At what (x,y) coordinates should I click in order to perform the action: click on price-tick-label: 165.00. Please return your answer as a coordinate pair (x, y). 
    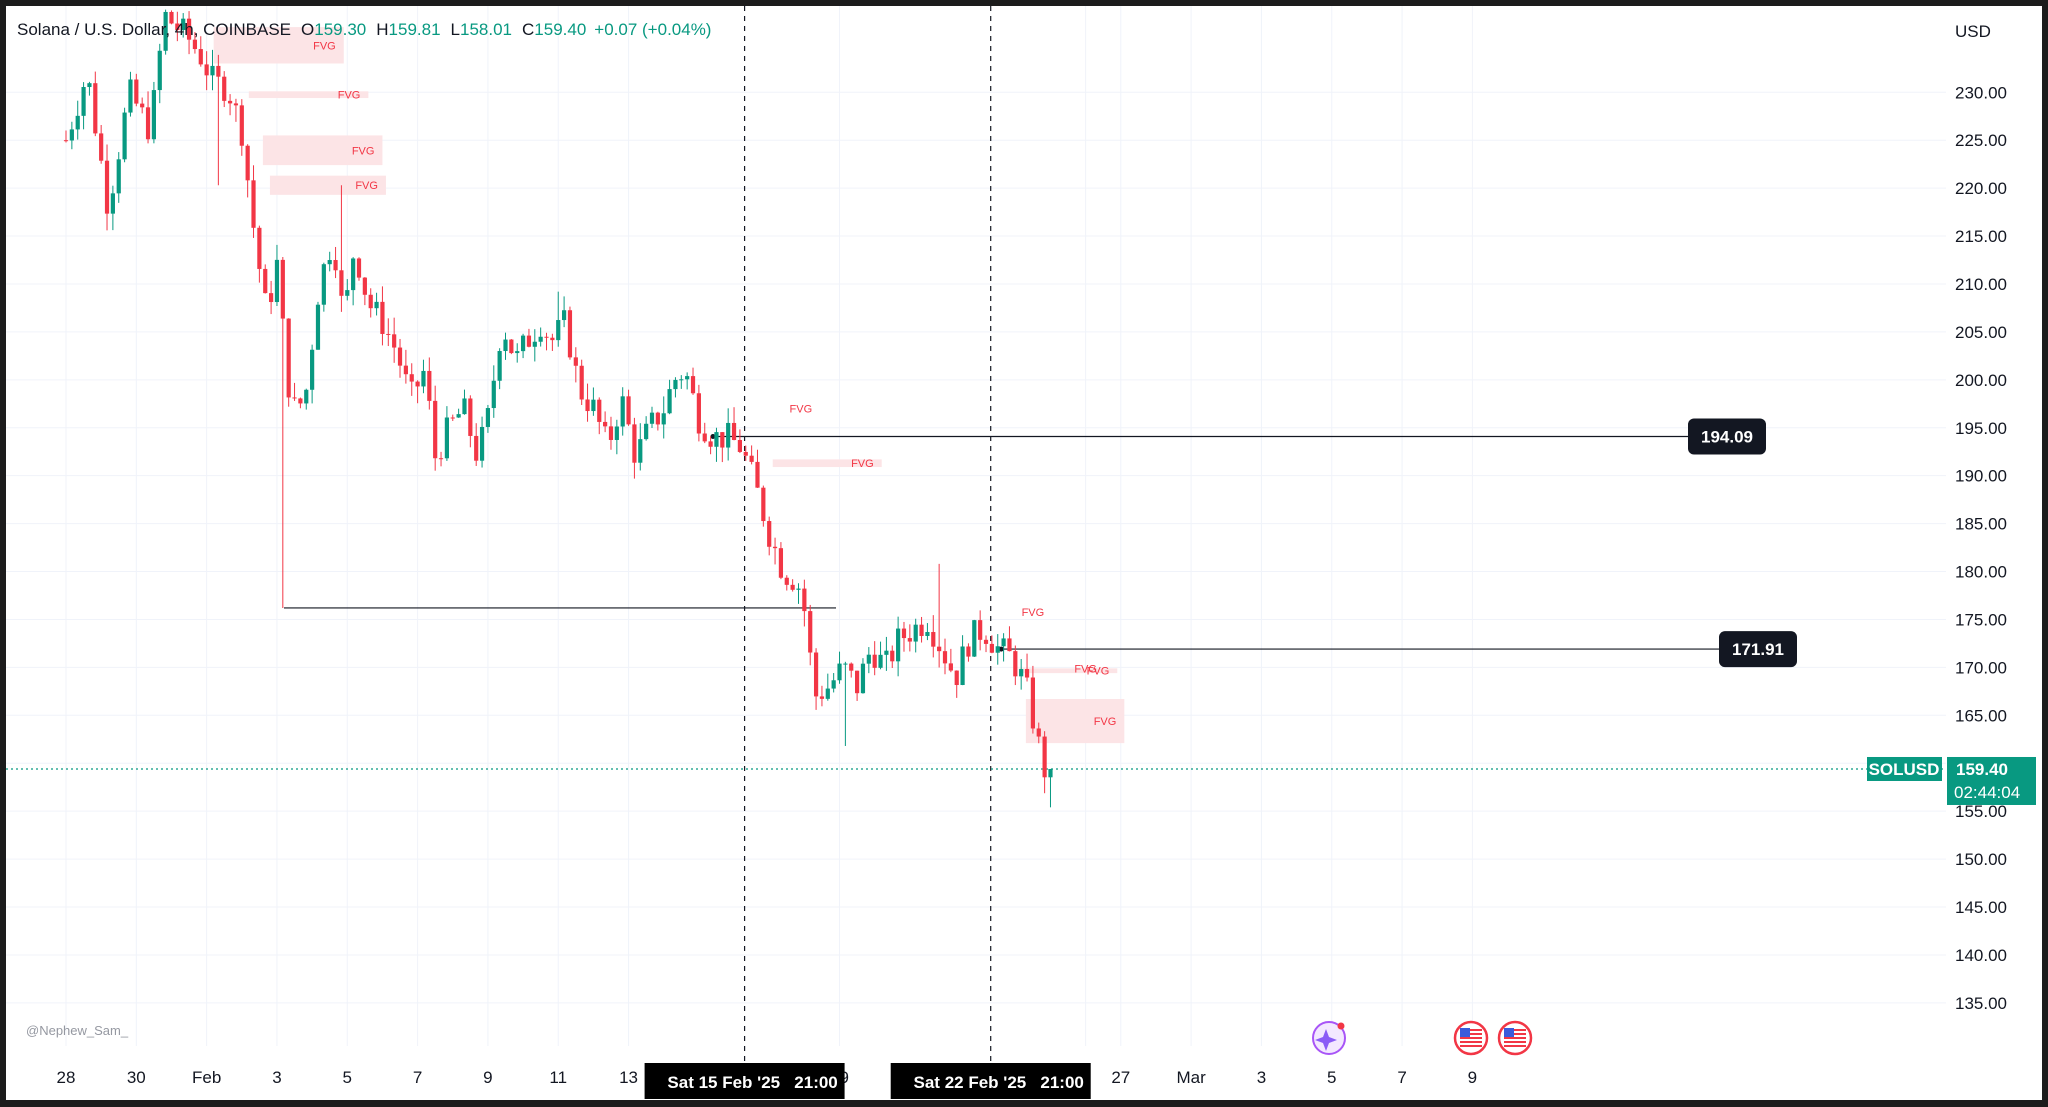
    Looking at the image, I should click on (1981, 715).